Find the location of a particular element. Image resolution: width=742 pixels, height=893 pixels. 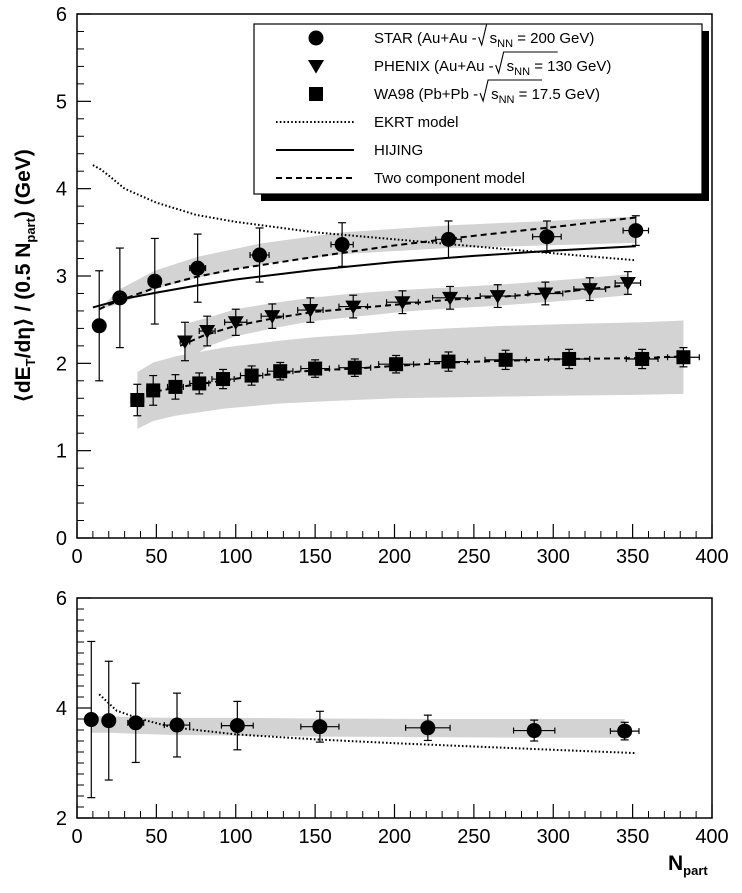

y-axis-title: ⟨dET/dη⟩ / (0.5 Npart) (GeV) is located at coordinates (25, 276).